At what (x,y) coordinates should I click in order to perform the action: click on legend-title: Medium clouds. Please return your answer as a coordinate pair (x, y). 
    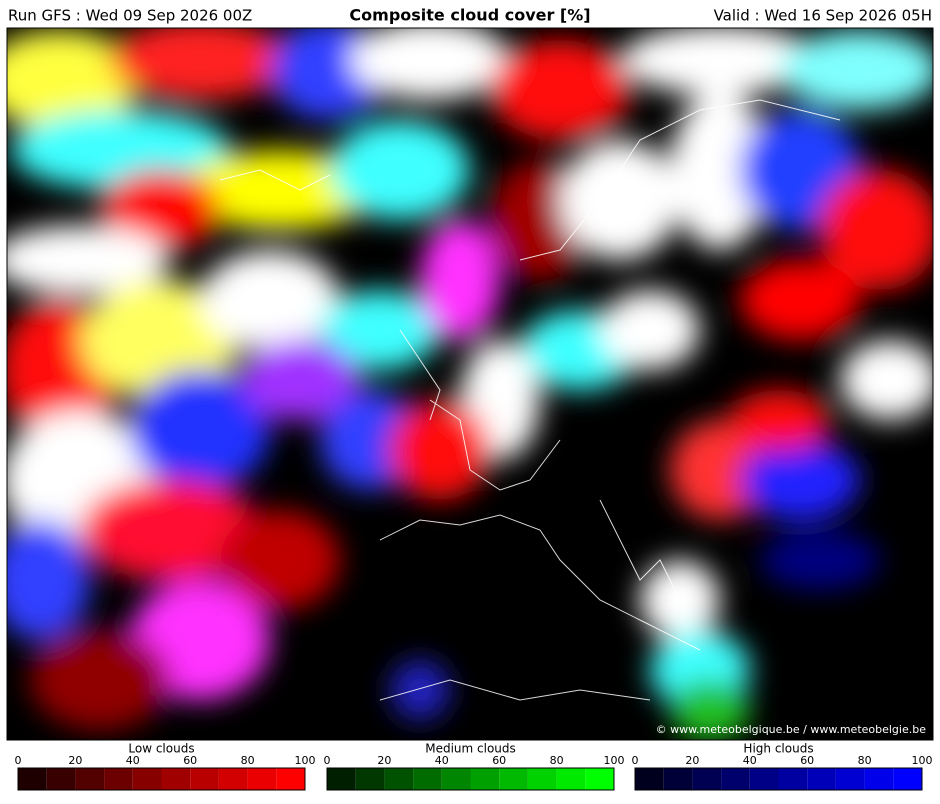
    Looking at the image, I should click on (470, 749).